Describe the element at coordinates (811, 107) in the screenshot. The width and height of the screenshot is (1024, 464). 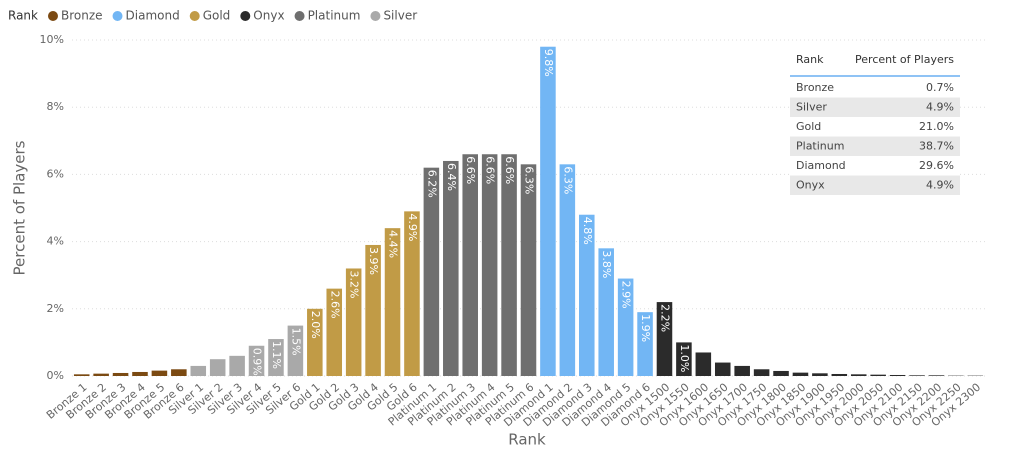
I see `table-cell: Silver` at that location.